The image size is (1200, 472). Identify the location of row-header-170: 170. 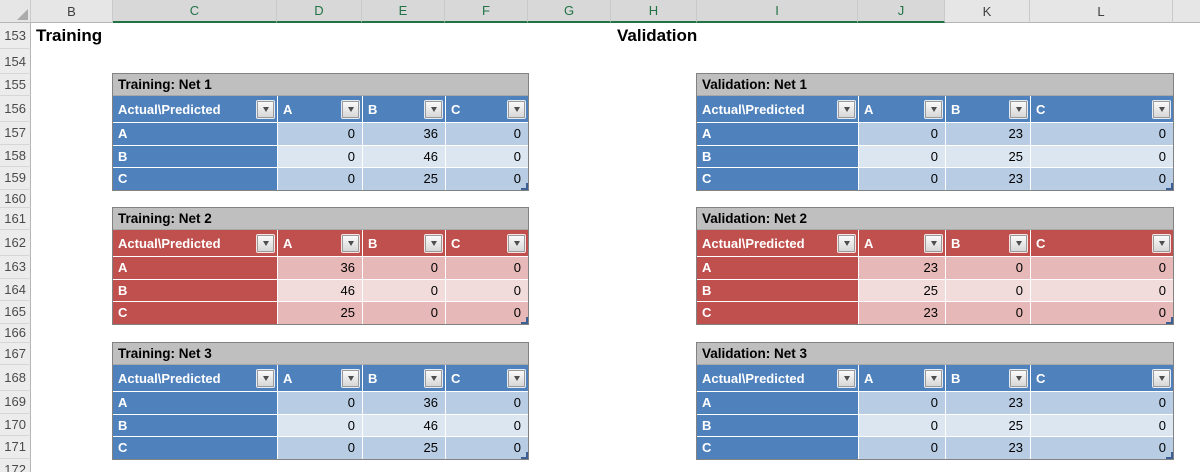
(15, 424).